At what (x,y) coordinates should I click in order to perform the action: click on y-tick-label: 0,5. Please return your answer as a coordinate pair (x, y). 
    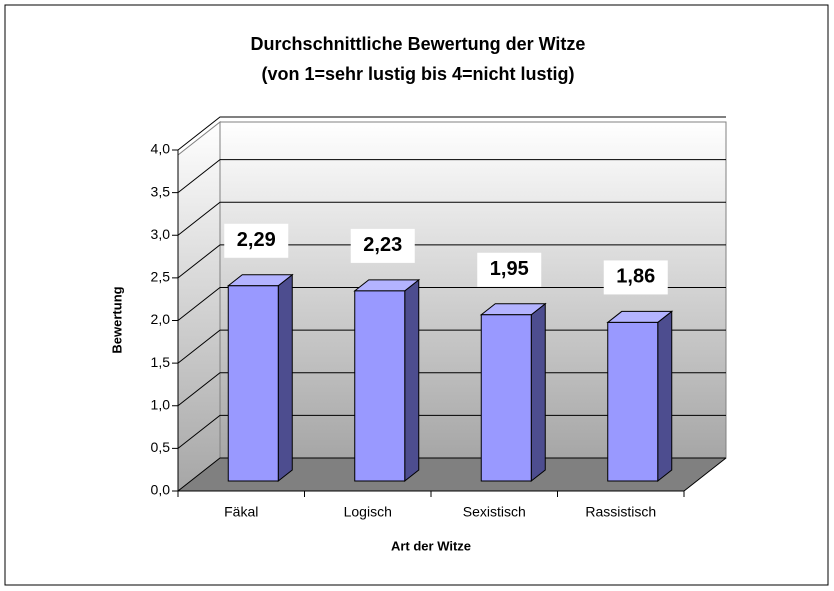
    Looking at the image, I should click on (161, 447).